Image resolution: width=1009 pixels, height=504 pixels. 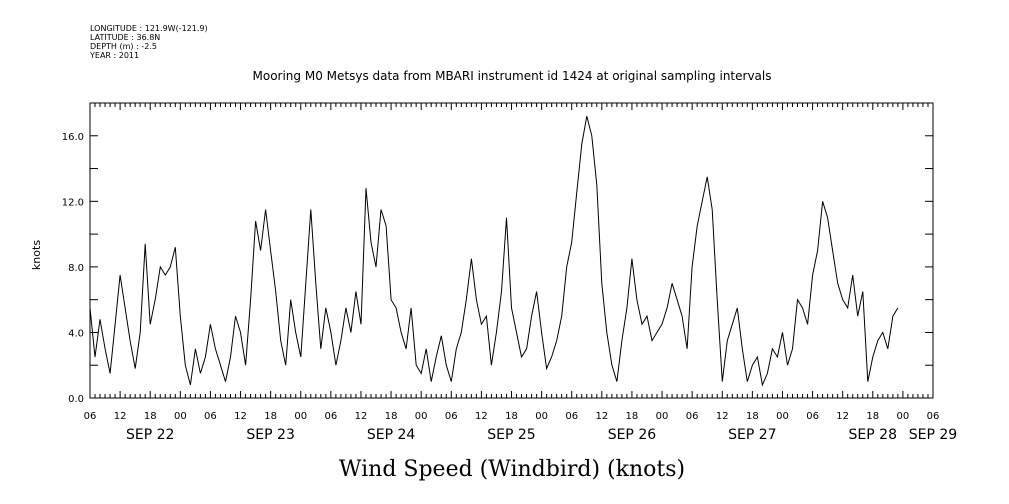 I want to click on meta-longitude: LONGITUDE : 121.9W(-121.9), so click(x=149, y=28).